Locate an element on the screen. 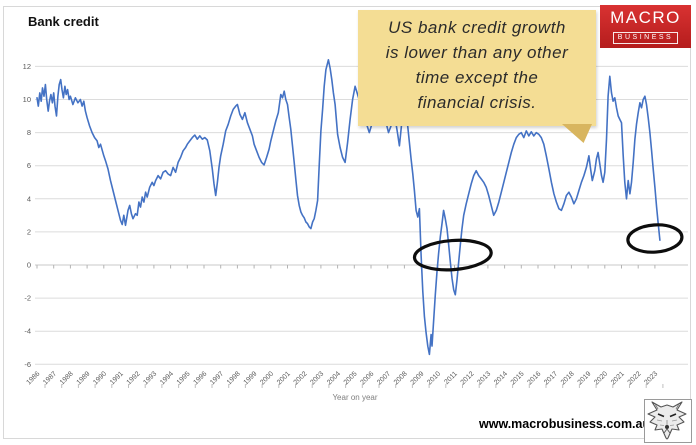 The width and height of the screenshot is (696, 445). x-axis-tick-label: 2014 is located at coordinates (501, 378).